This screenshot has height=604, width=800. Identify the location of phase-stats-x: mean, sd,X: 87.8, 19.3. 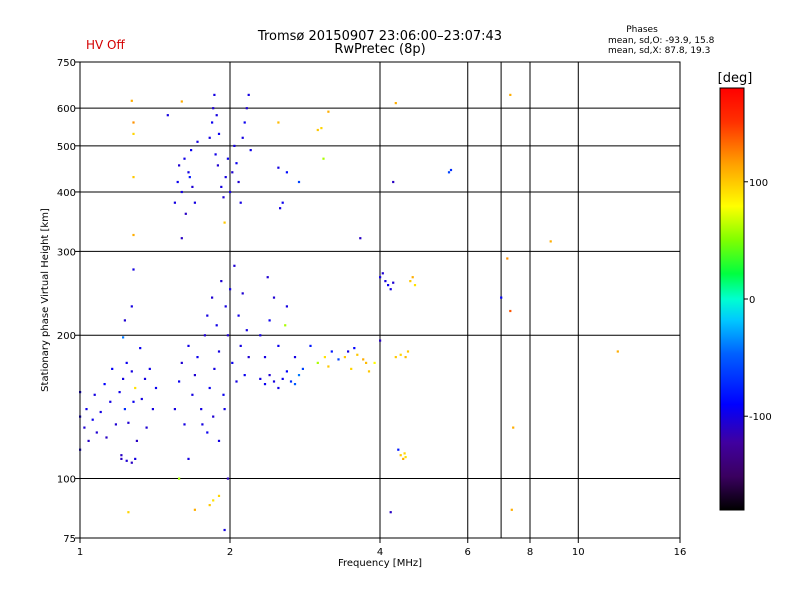
(659, 51).